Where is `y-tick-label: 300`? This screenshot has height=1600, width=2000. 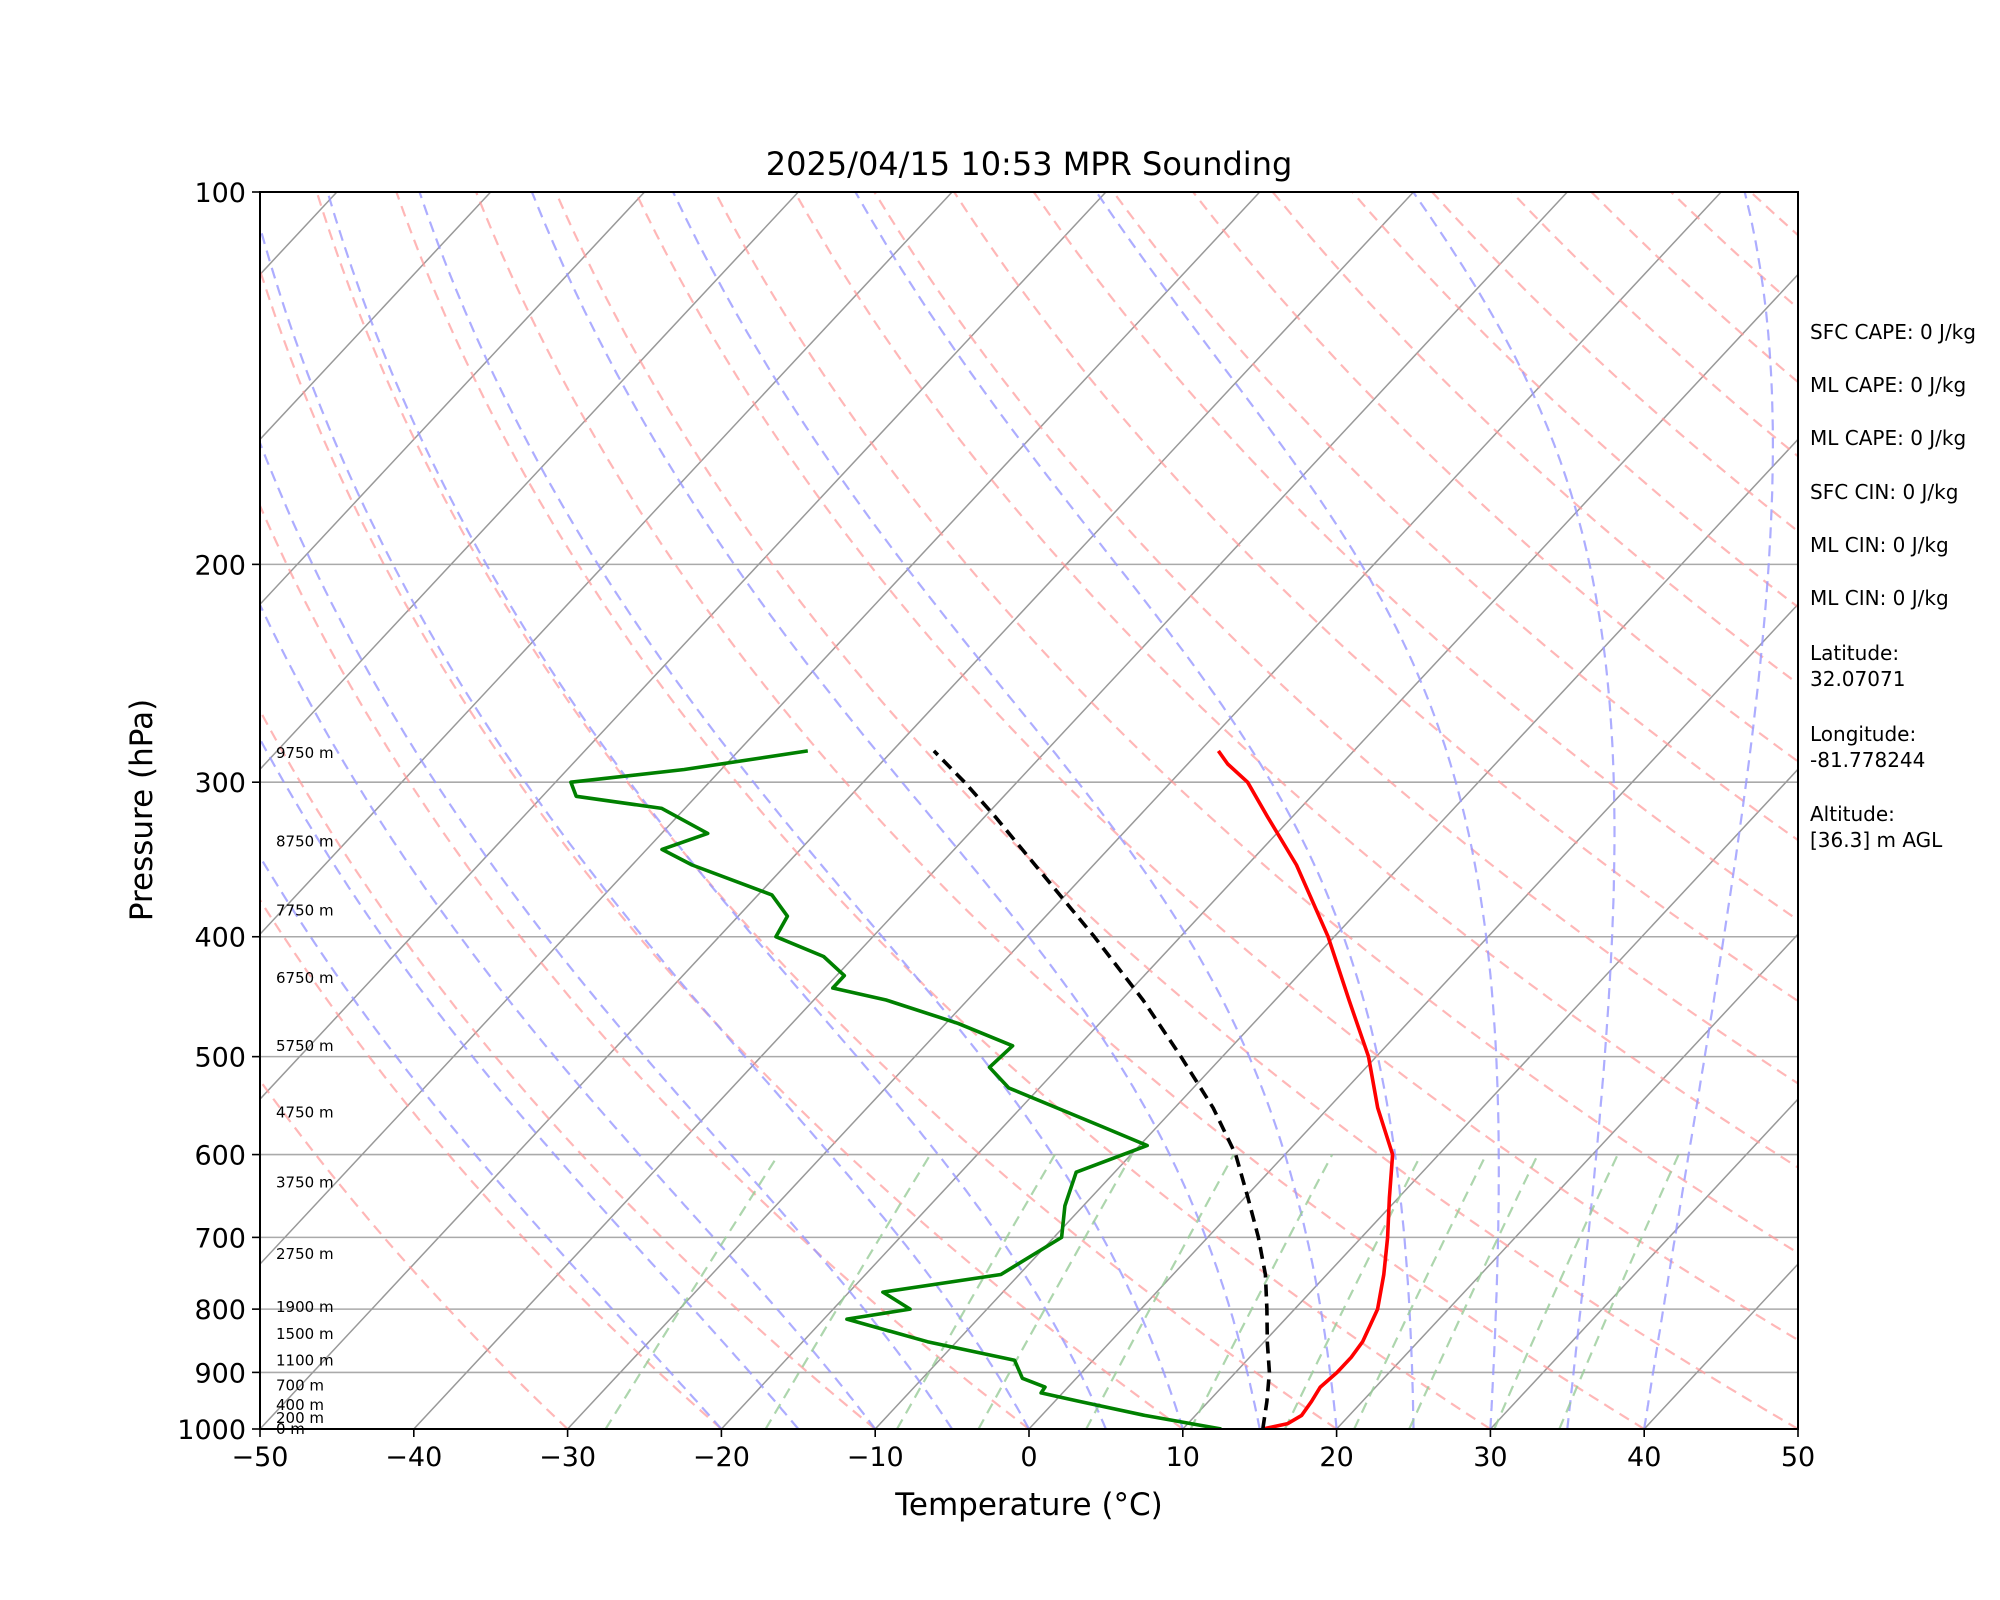
y-tick-label: 300 is located at coordinates (220, 783).